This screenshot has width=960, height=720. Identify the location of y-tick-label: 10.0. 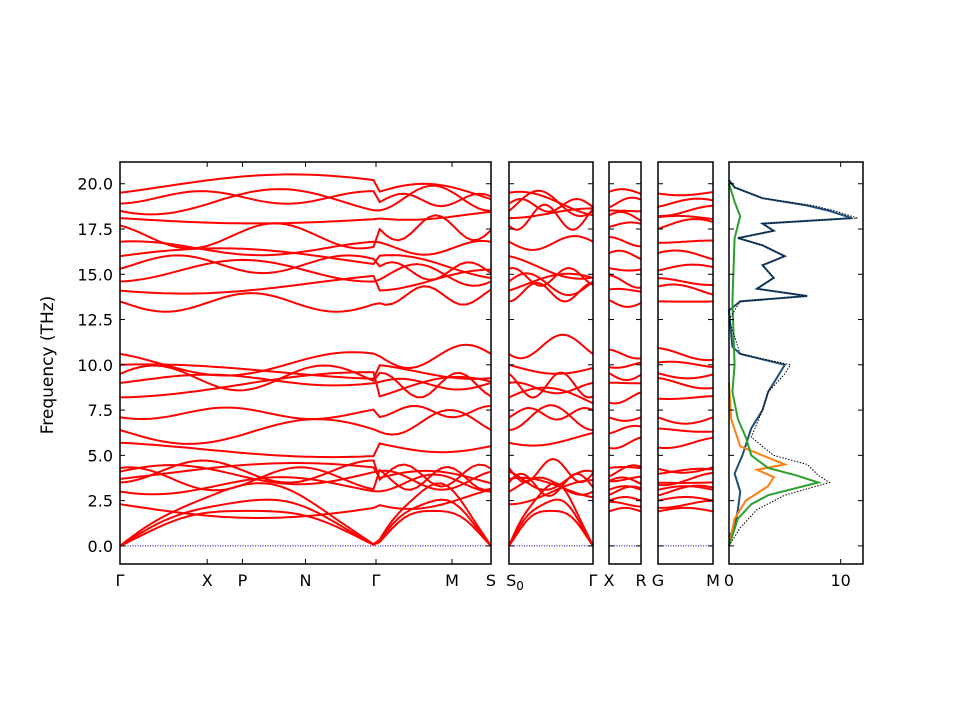
(95, 365).